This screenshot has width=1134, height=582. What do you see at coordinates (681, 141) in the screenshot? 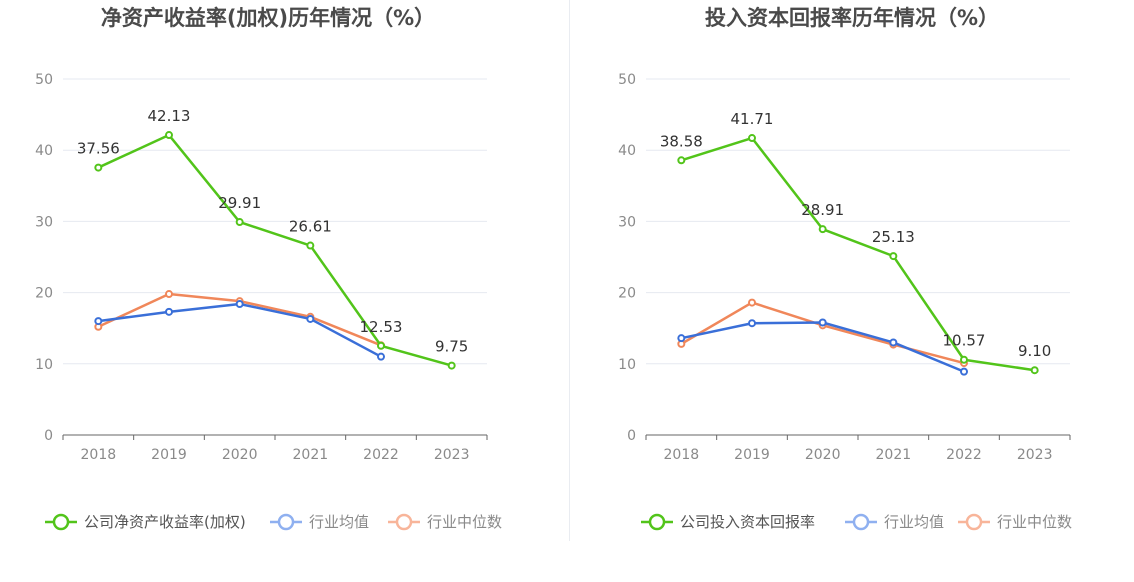
I see `data-label: 38.58` at bounding box center [681, 141].